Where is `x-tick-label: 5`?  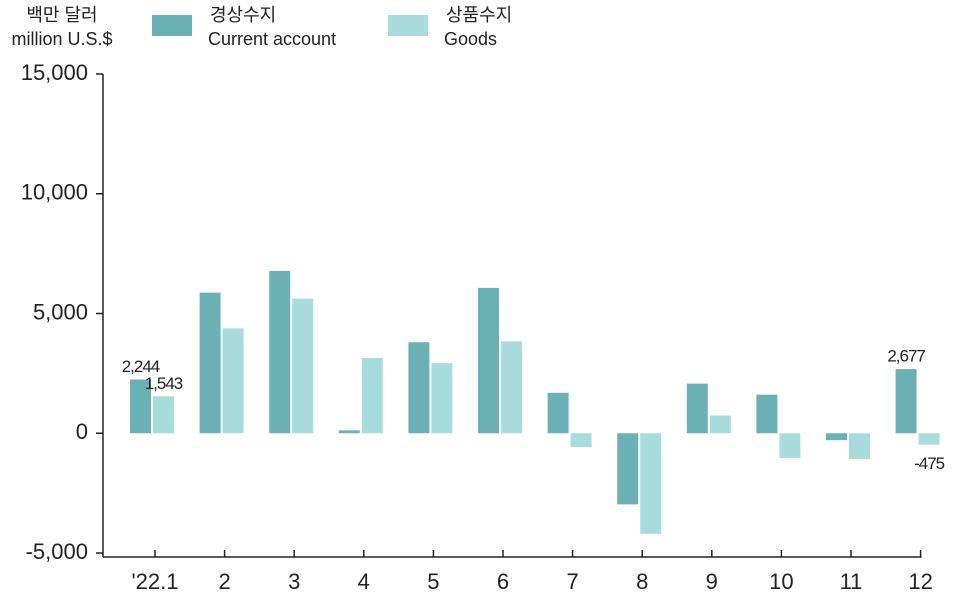 x-tick-label: 5 is located at coordinates (433, 581).